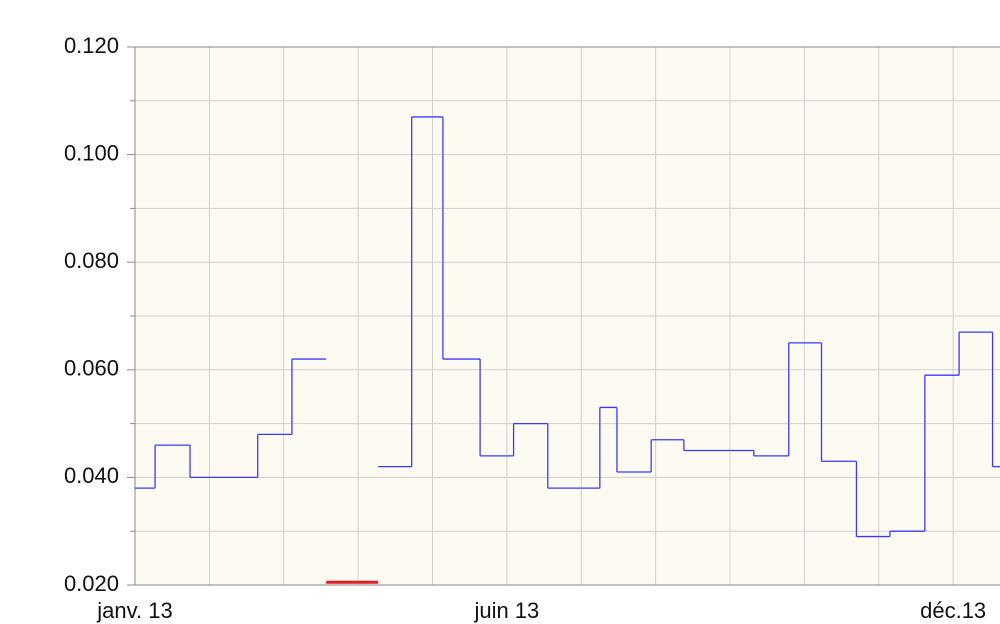  What do you see at coordinates (91, 45) in the screenshot?
I see `y-tick-label: 0.120` at bounding box center [91, 45].